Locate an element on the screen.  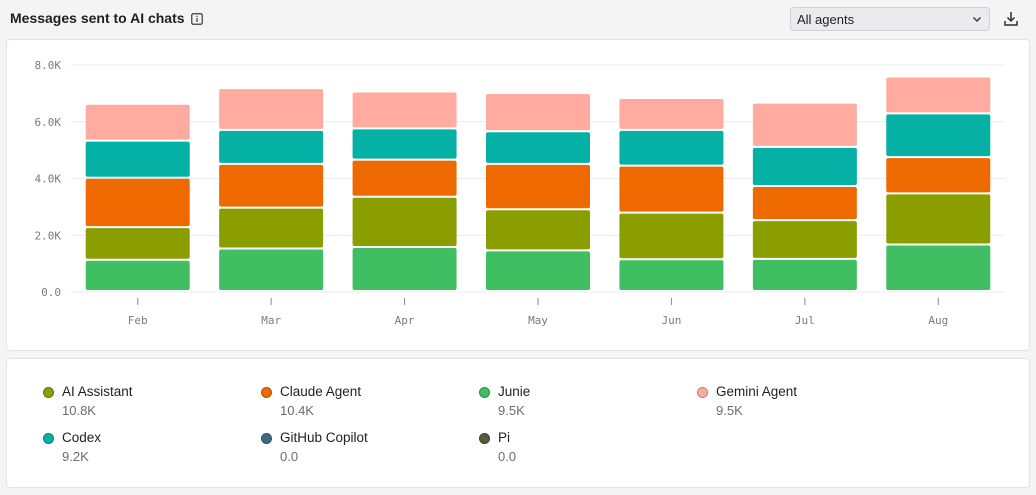
x-tick-label: Jun is located at coordinates (671, 320).